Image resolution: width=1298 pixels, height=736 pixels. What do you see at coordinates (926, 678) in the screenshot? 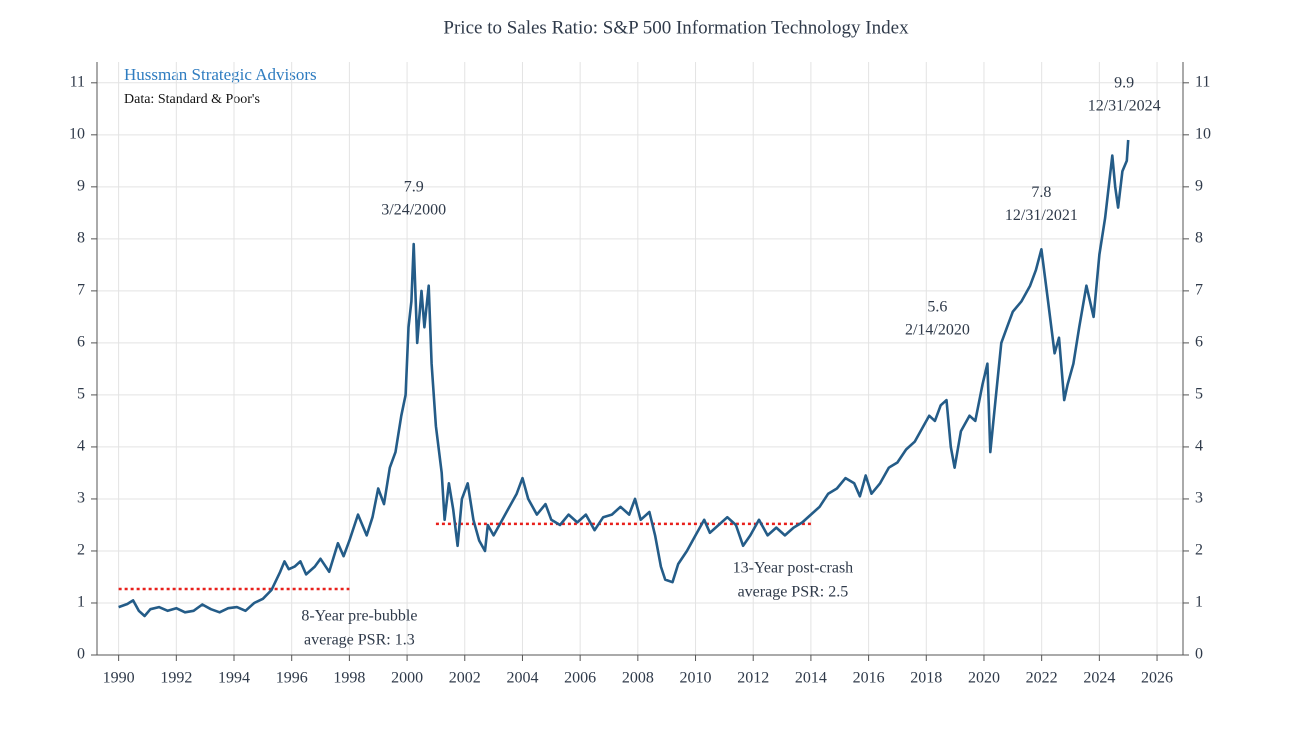
I see `x-tick-label: 2018` at bounding box center [926, 678].